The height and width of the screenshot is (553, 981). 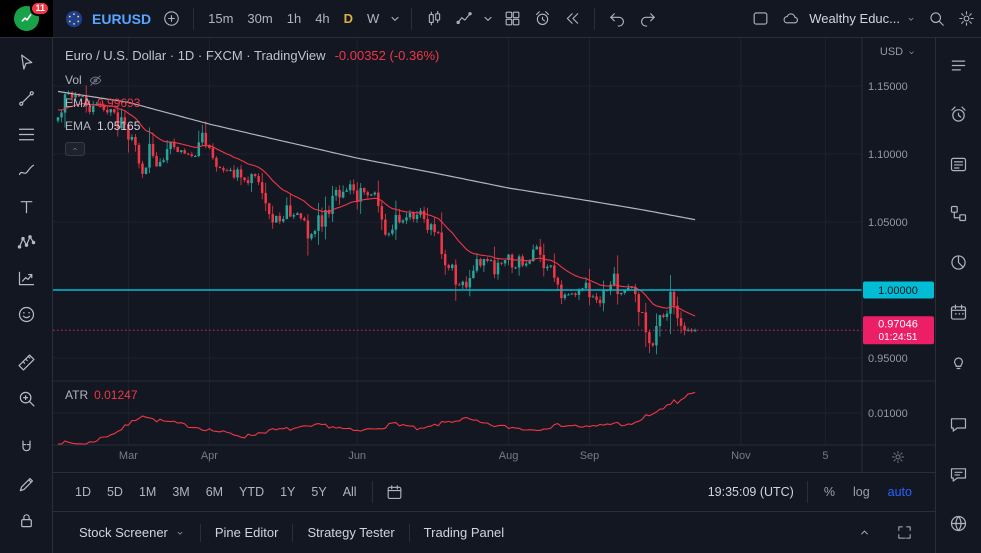 I want to click on eye-slash-icon, so click(x=95, y=80).